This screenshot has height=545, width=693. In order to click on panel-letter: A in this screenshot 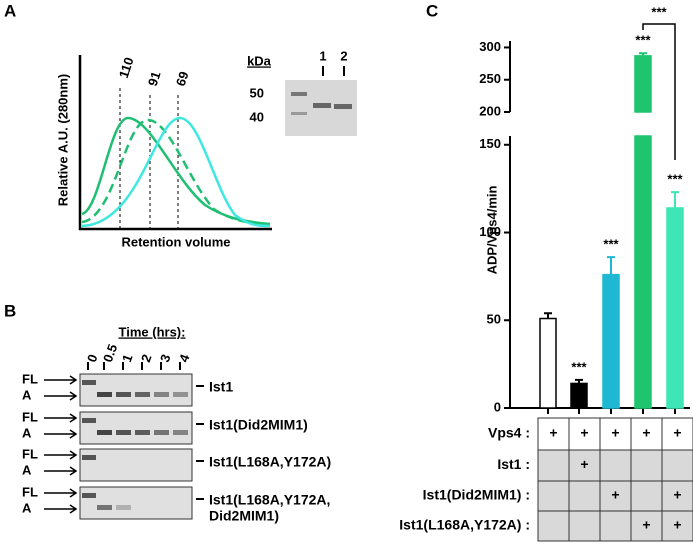, I will do `click(10, 10)`.